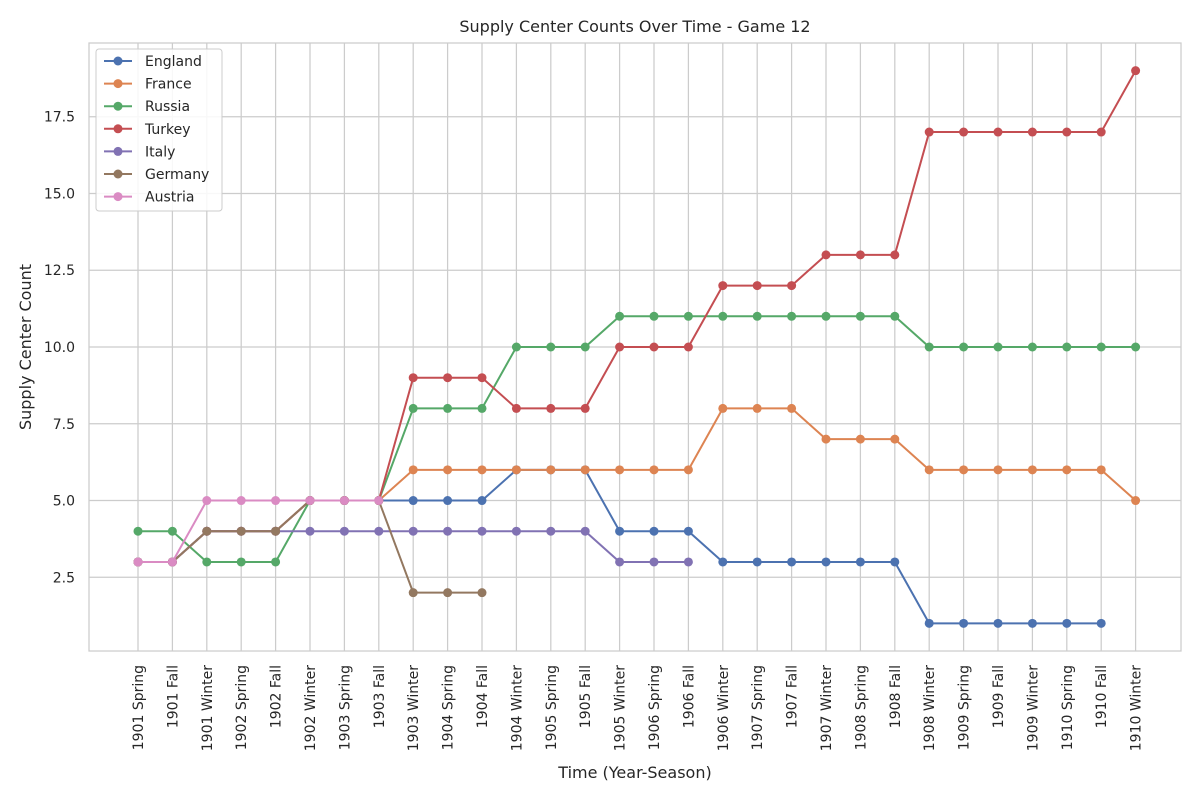 This screenshot has width=1200, height=800. Describe the element at coordinates (655, 707) in the screenshot. I see `x-tick-label: 1906 Spring` at that location.